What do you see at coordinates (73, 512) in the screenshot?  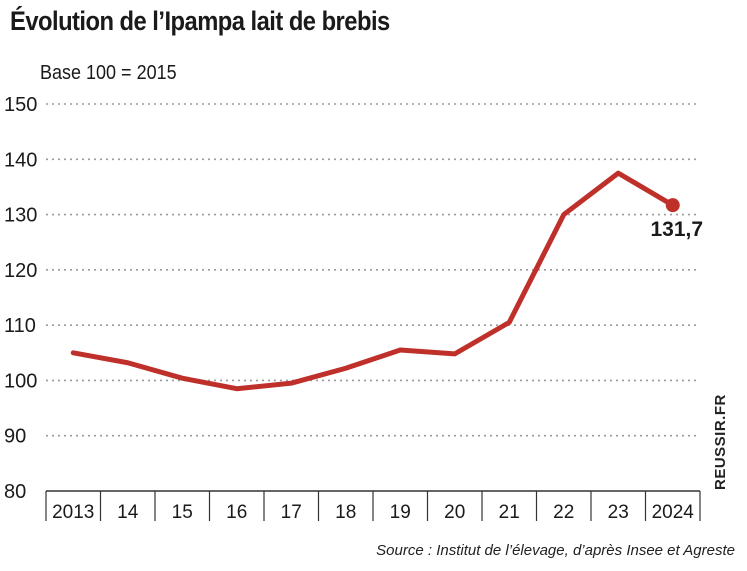 I see `x-tick-label: 2013` at bounding box center [73, 512].